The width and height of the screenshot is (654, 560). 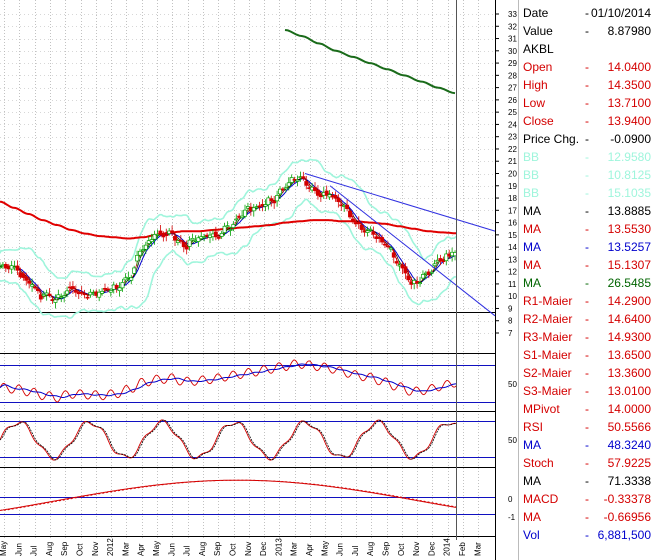 I want to click on data-row-label: Value, so click(x=538, y=31).